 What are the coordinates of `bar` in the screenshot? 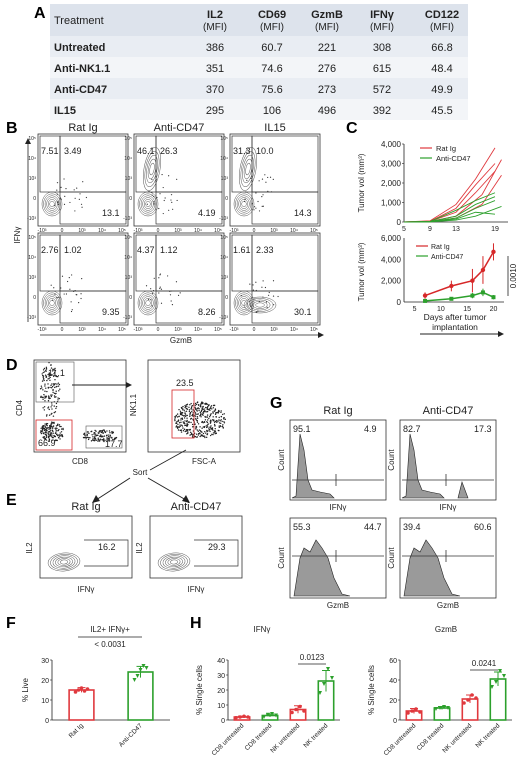 It's located at (81, 705).